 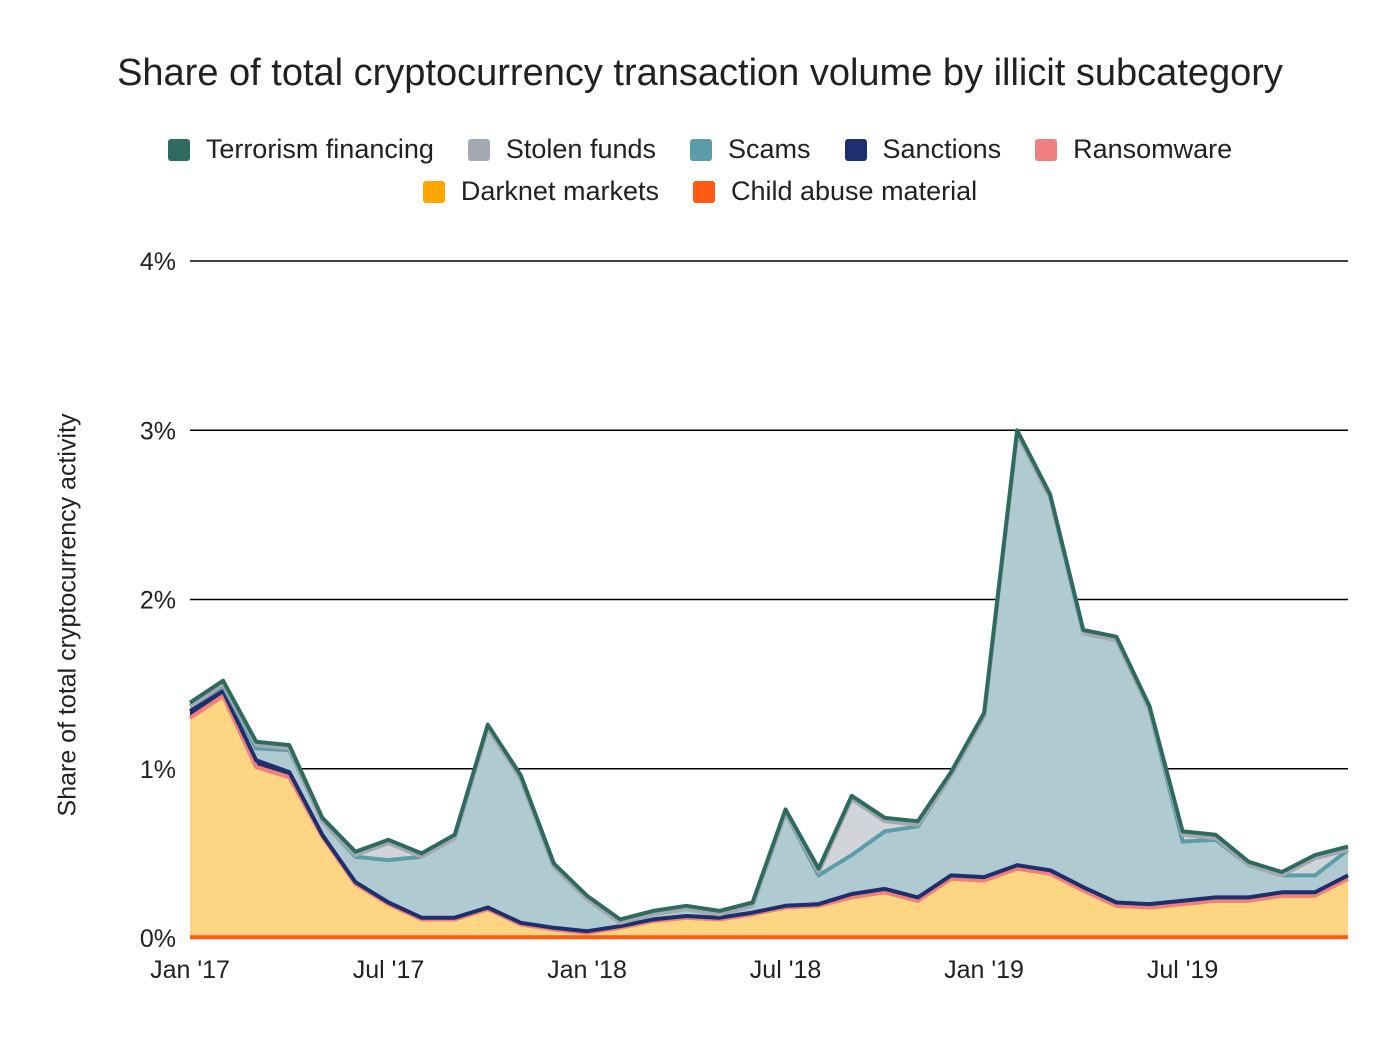 What do you see at coordinates (388, 970) in the screenshot?
I see `x-tick-label: Jul '17` at bounding box center [388, 970].